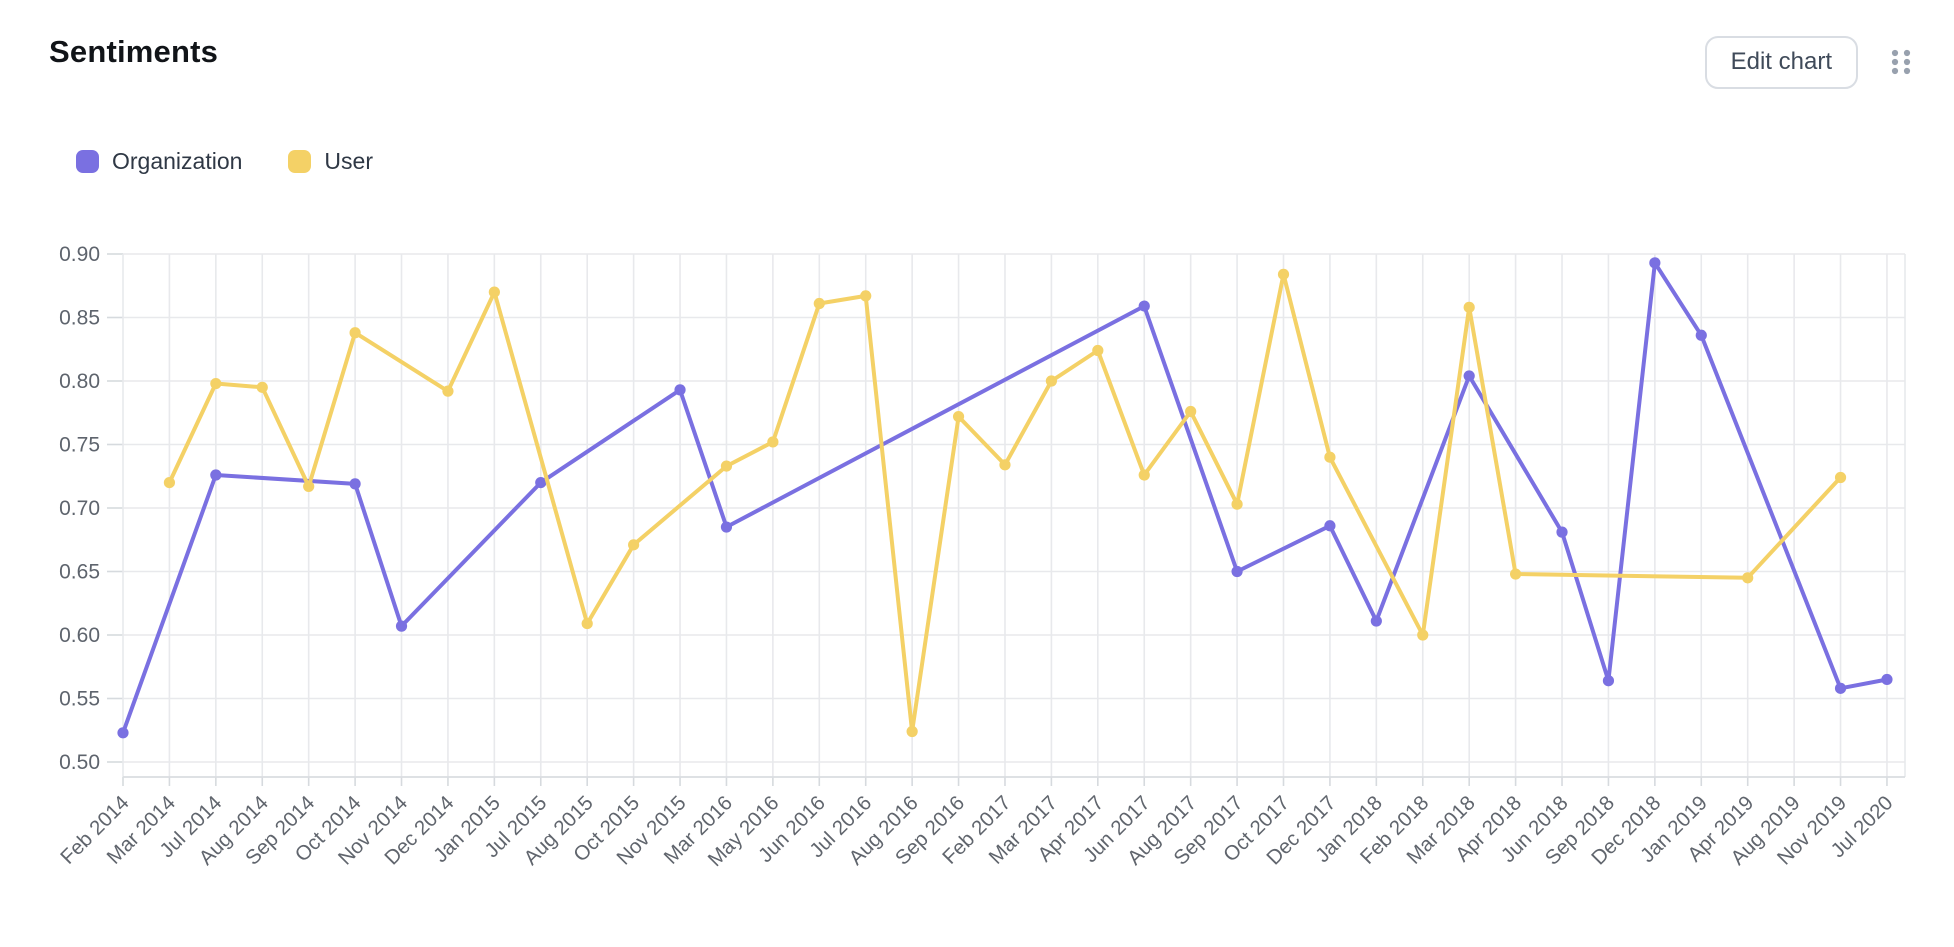  I want to click on y-axis-label: 0.85, so click(79, 318).